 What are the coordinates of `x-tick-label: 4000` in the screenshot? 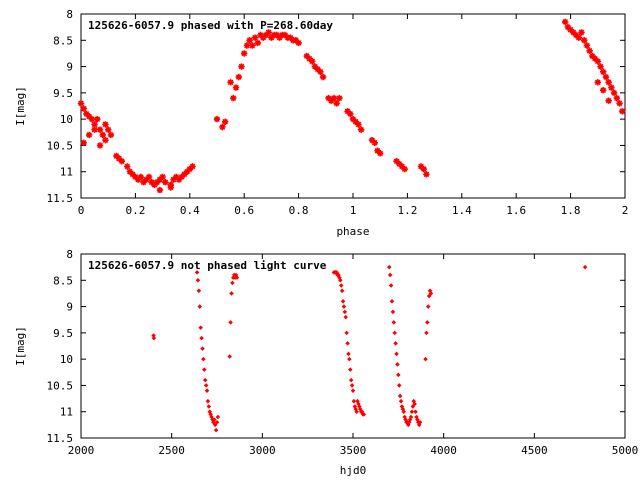 It's located at (443, 450).